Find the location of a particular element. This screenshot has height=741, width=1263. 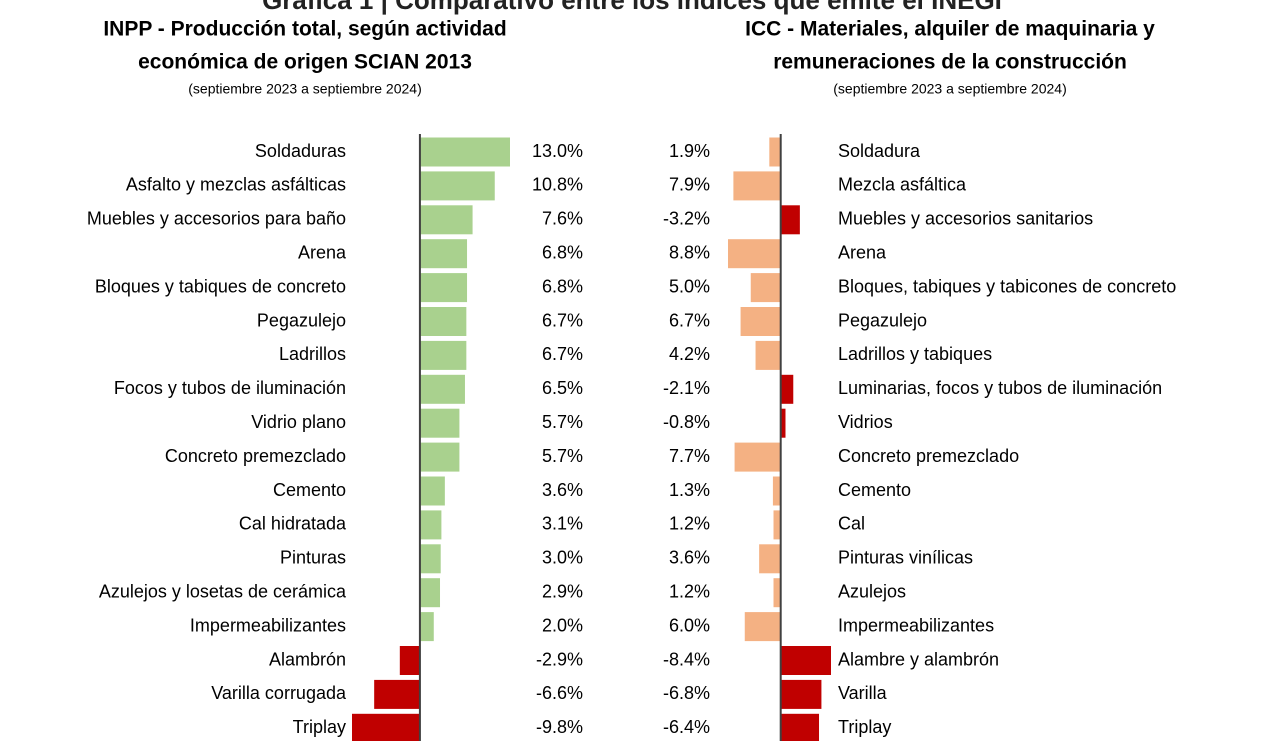

value-label: 10.8% is located at coordinates (557, 185).